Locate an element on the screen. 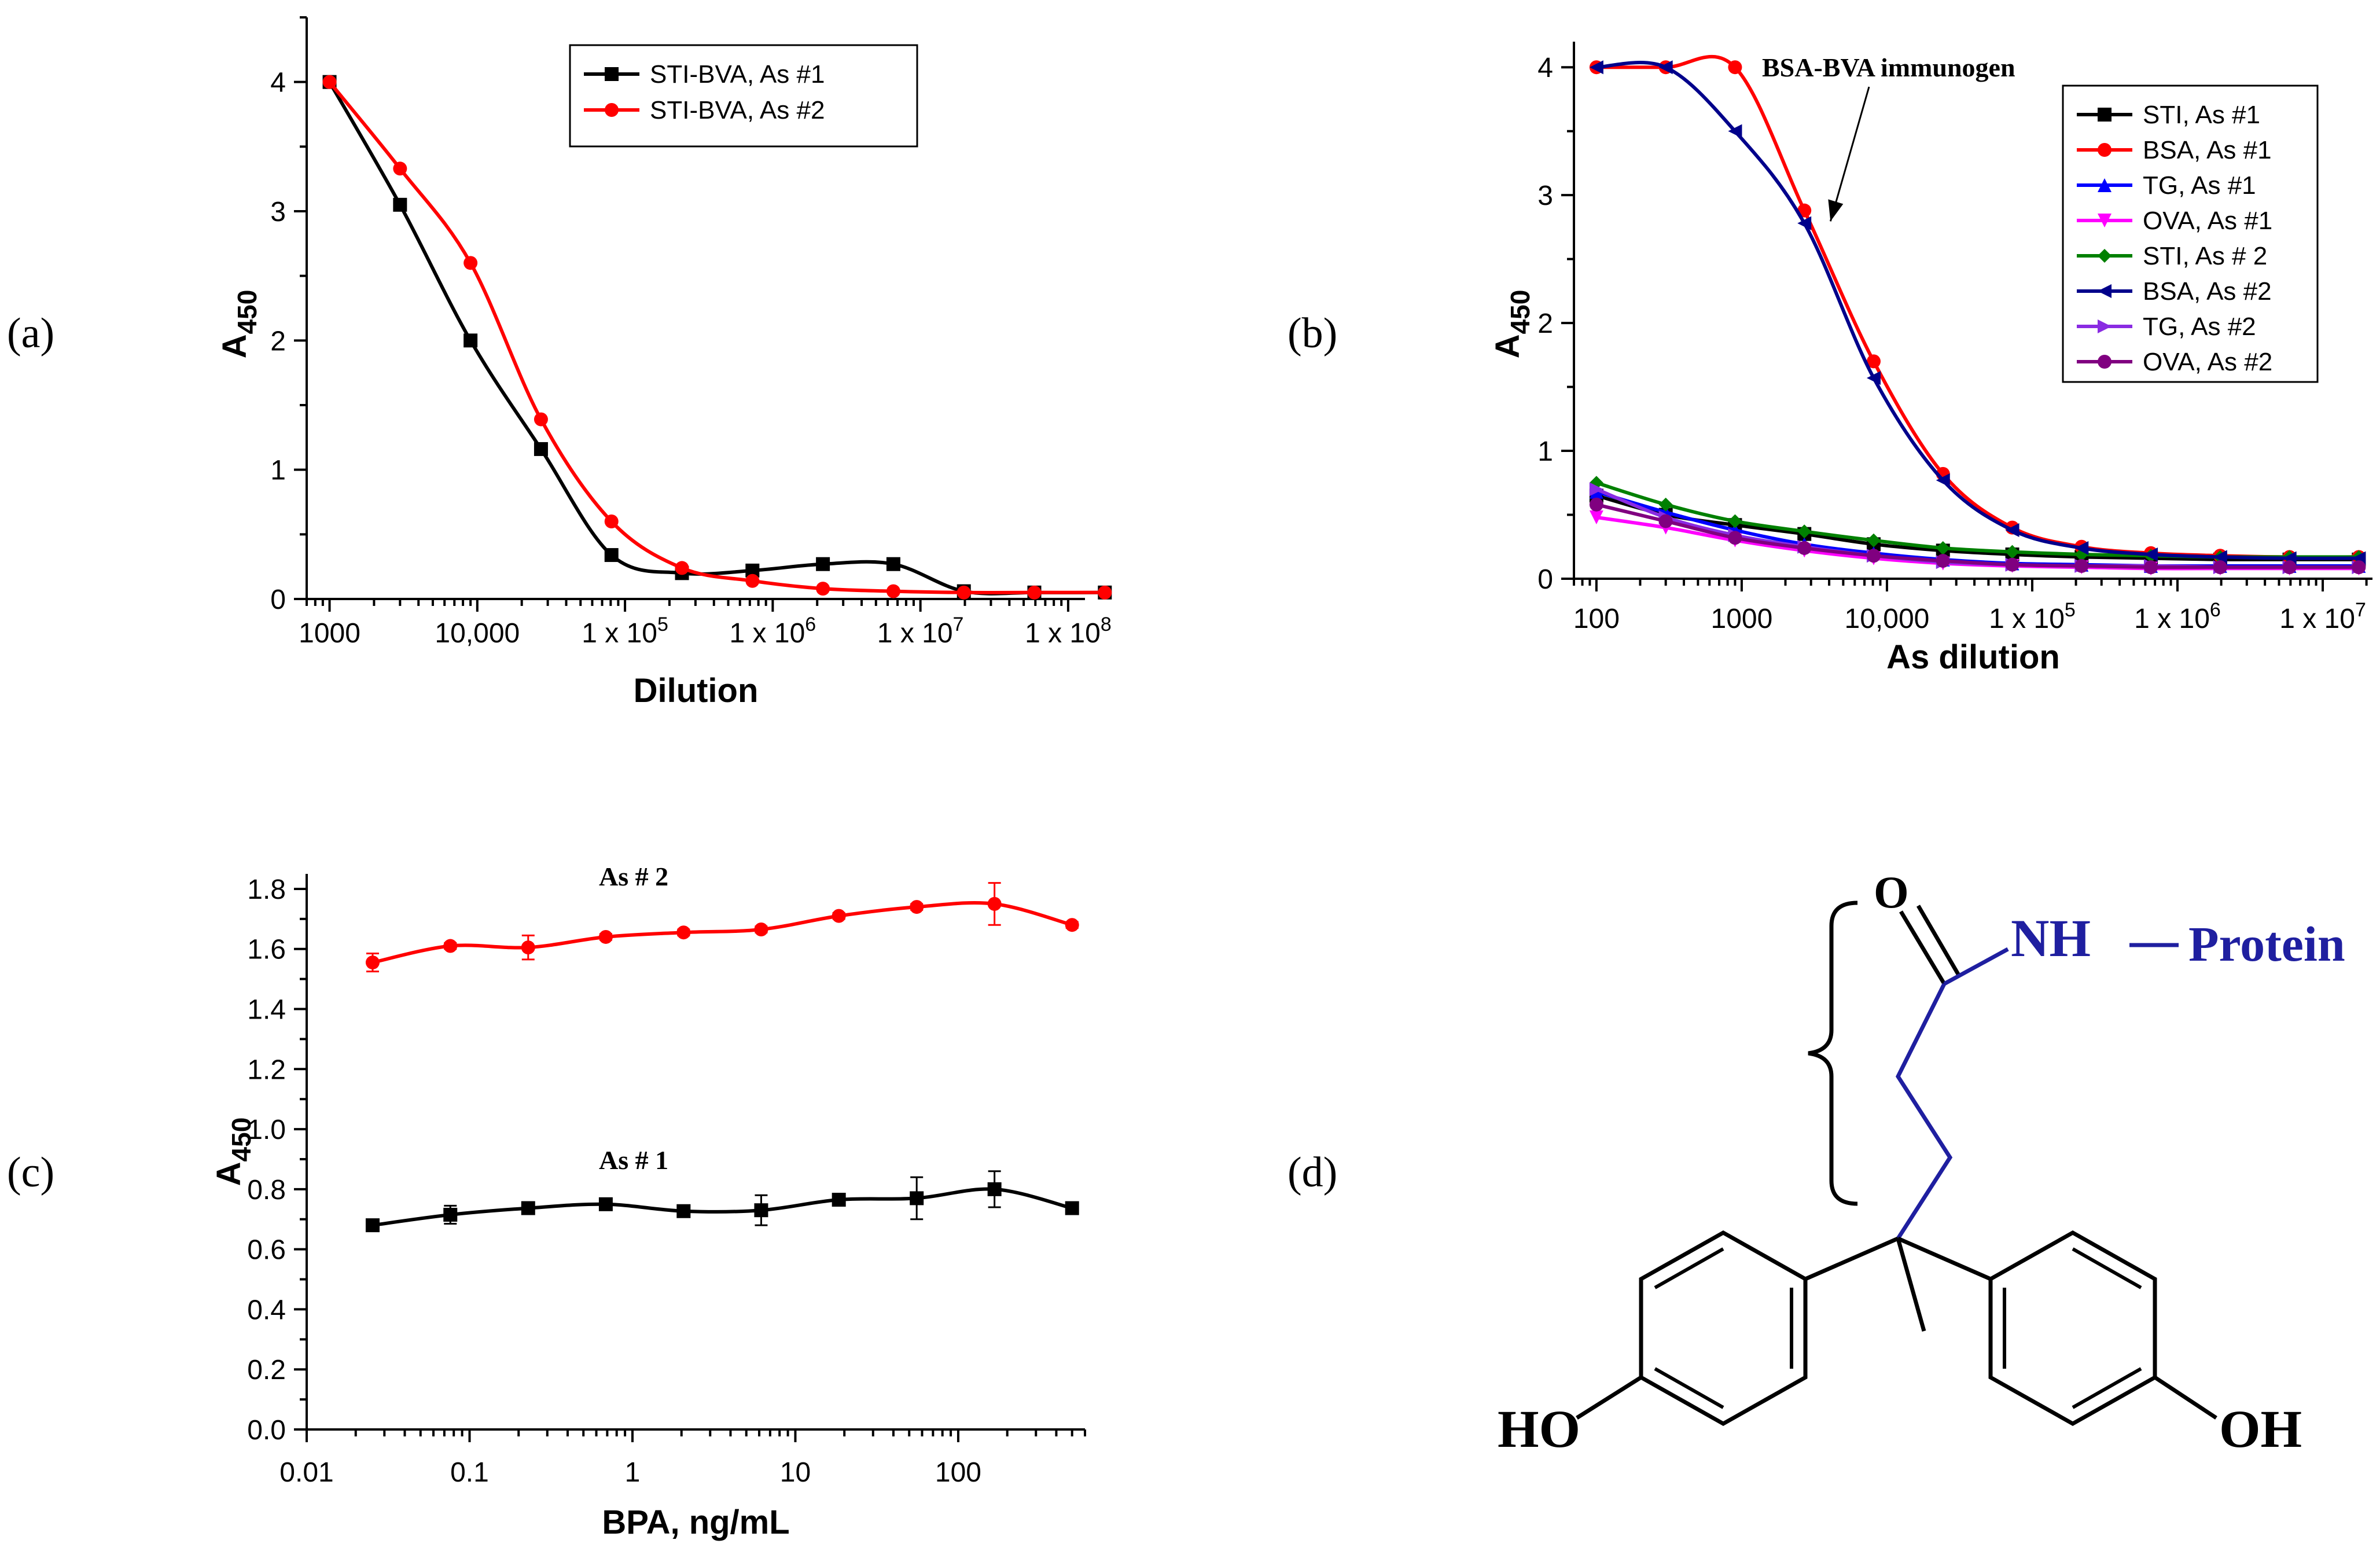 Image resolution: width=2380 pixels, height=1551 pixels. carbonyl-double-bond-a is located at coordinates (1923, 948).